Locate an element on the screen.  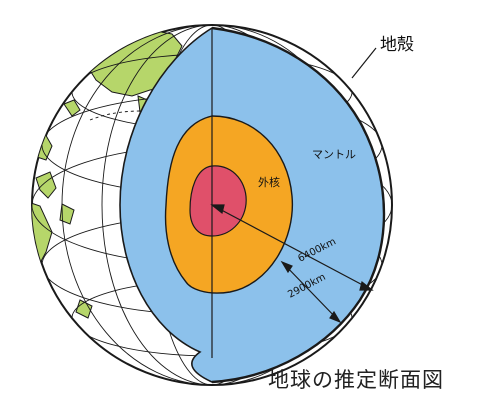
mantle-label: マントル is located at coordinates (334, 154).